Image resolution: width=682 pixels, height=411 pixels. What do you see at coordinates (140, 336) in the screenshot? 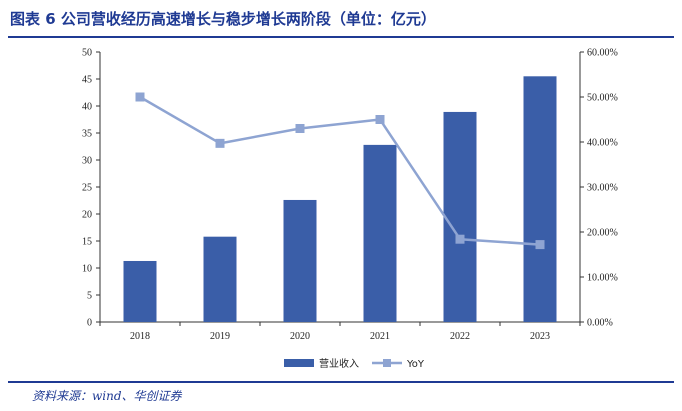
I see `x-tick-label: 2018` at bounding box center [140, 336].